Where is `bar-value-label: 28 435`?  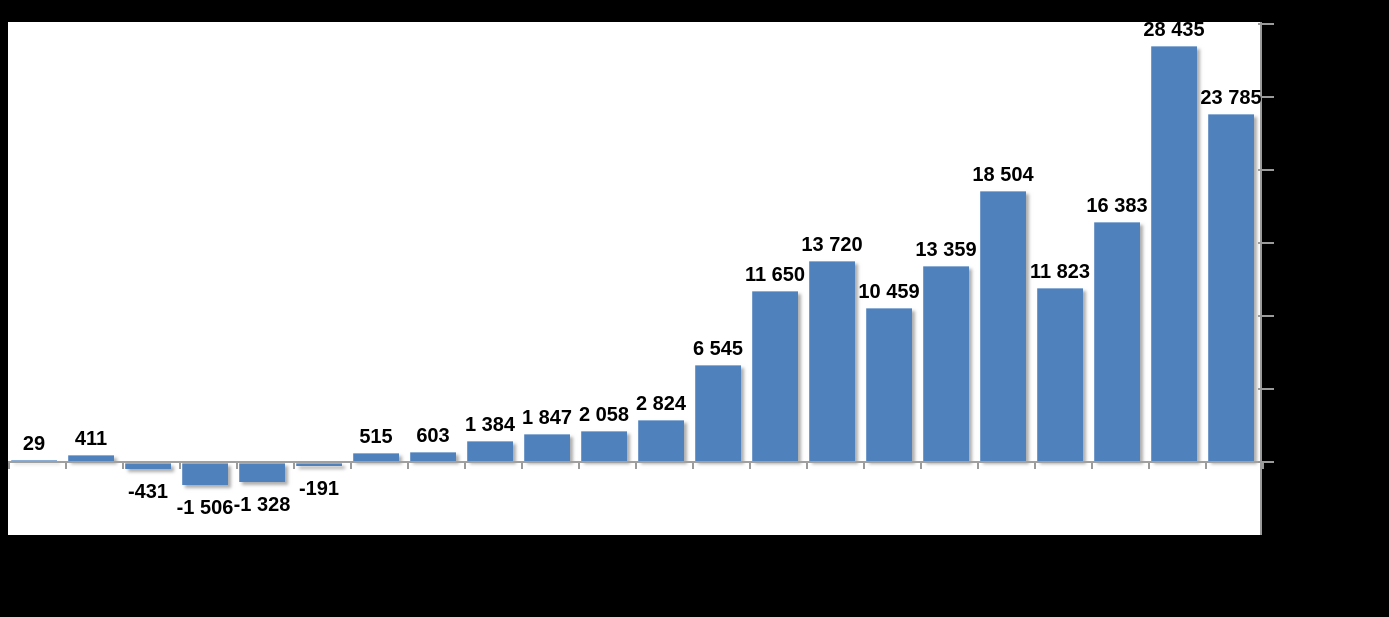
bar-value-label: 28 435 is located at coordinates (1174, 30).